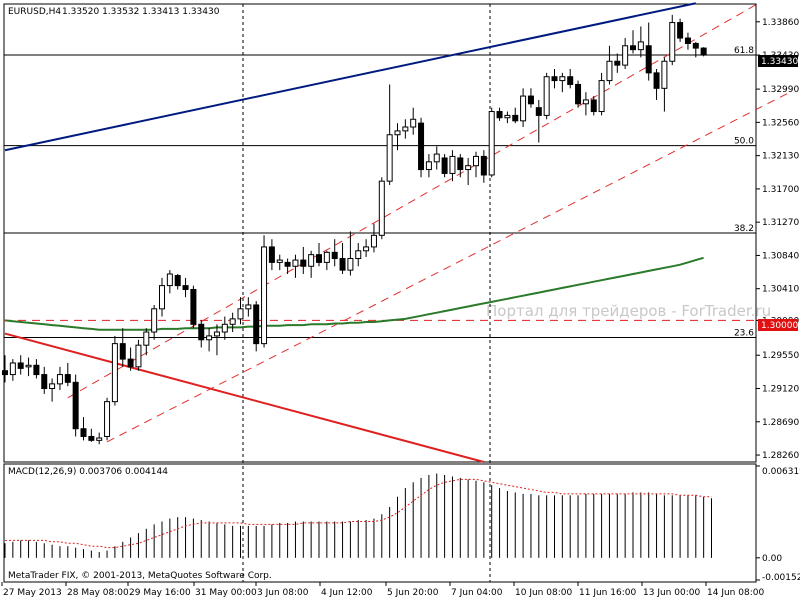 This screenshot has width=800, height=600. Describe the element at coordinates (780, 23) in the screenshot. I see `price-axis-label: 1.33860` at that location.